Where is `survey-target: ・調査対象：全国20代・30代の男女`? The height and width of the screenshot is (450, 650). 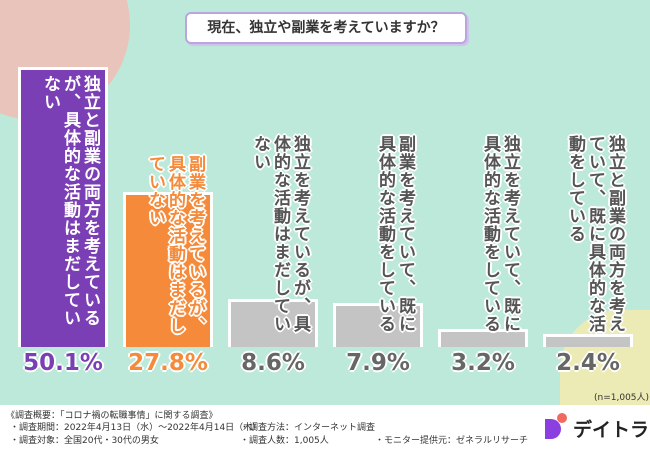 survey-target: ・調査対象：全国20代・30代の男女 is located at coordinates (84, 441).